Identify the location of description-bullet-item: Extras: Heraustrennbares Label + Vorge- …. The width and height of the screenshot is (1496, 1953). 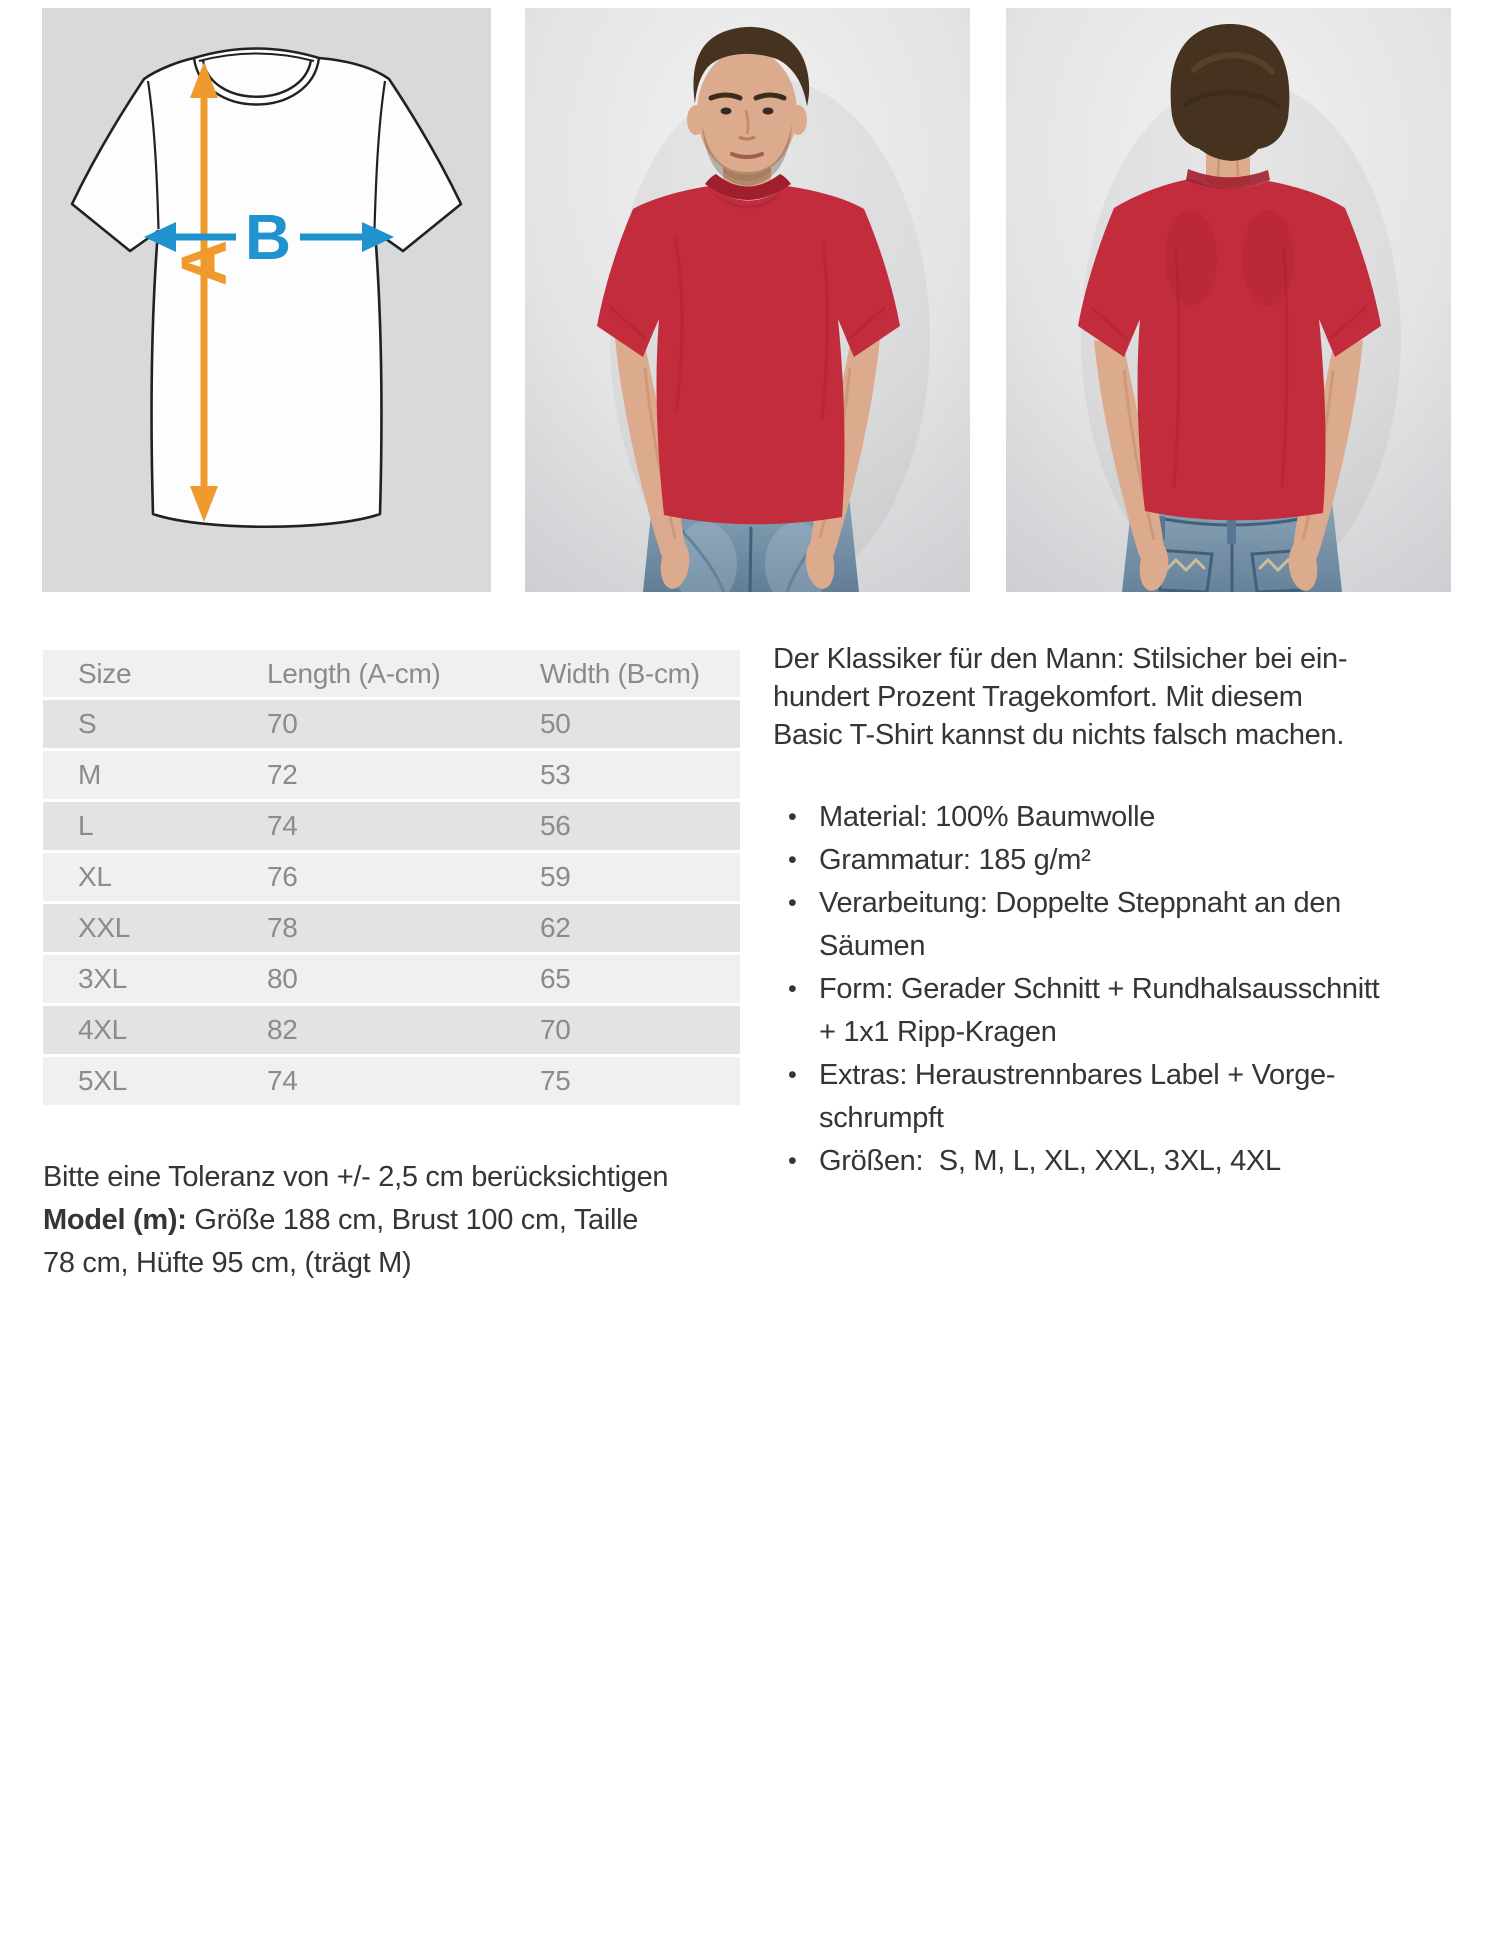
(1118, 1097).